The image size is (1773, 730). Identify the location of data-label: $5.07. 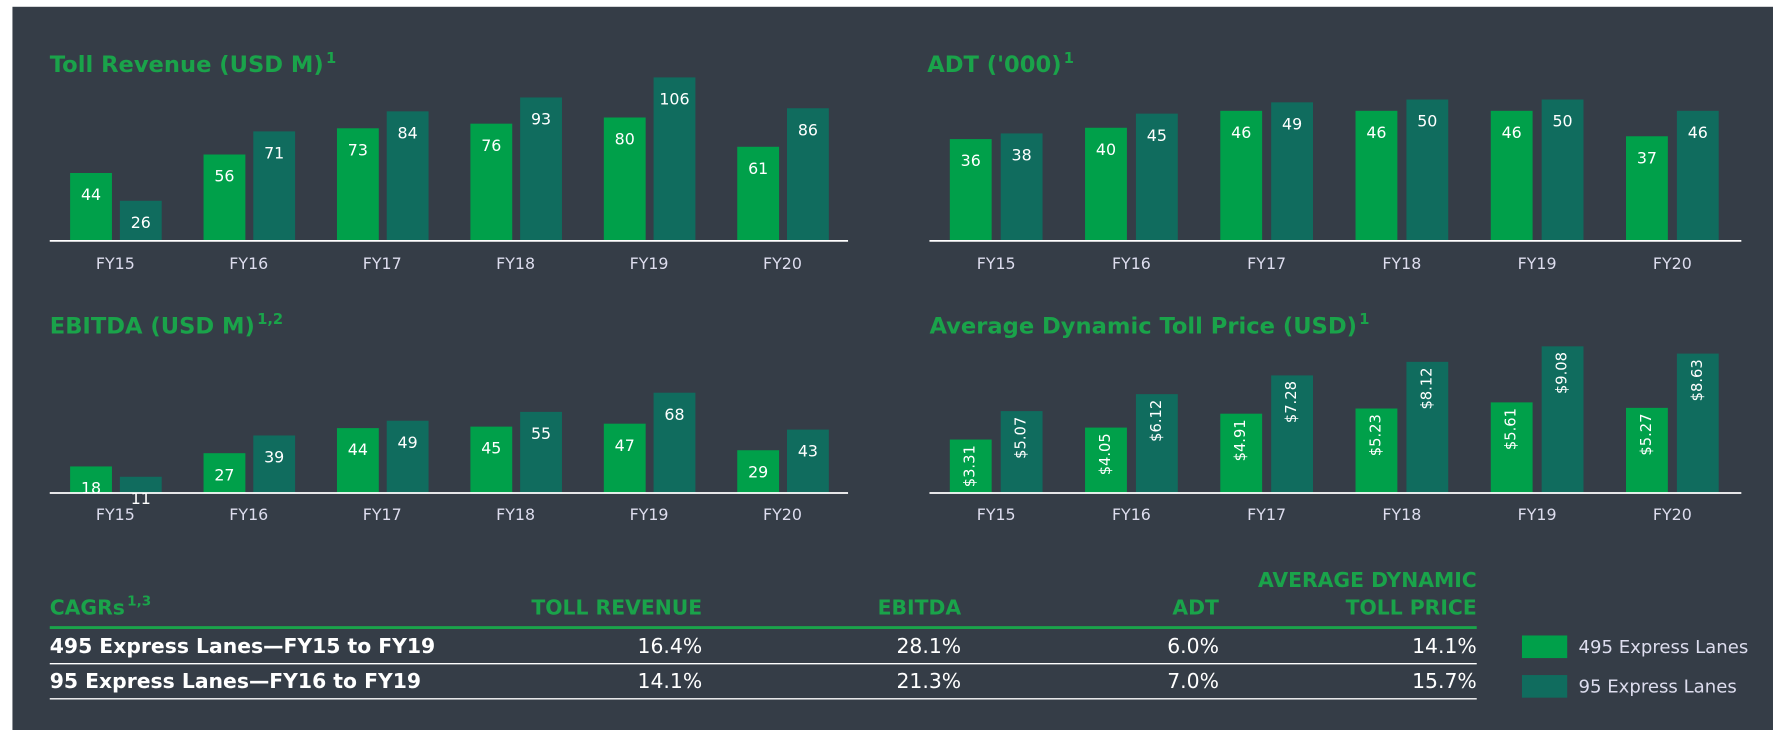
(1021, 438).